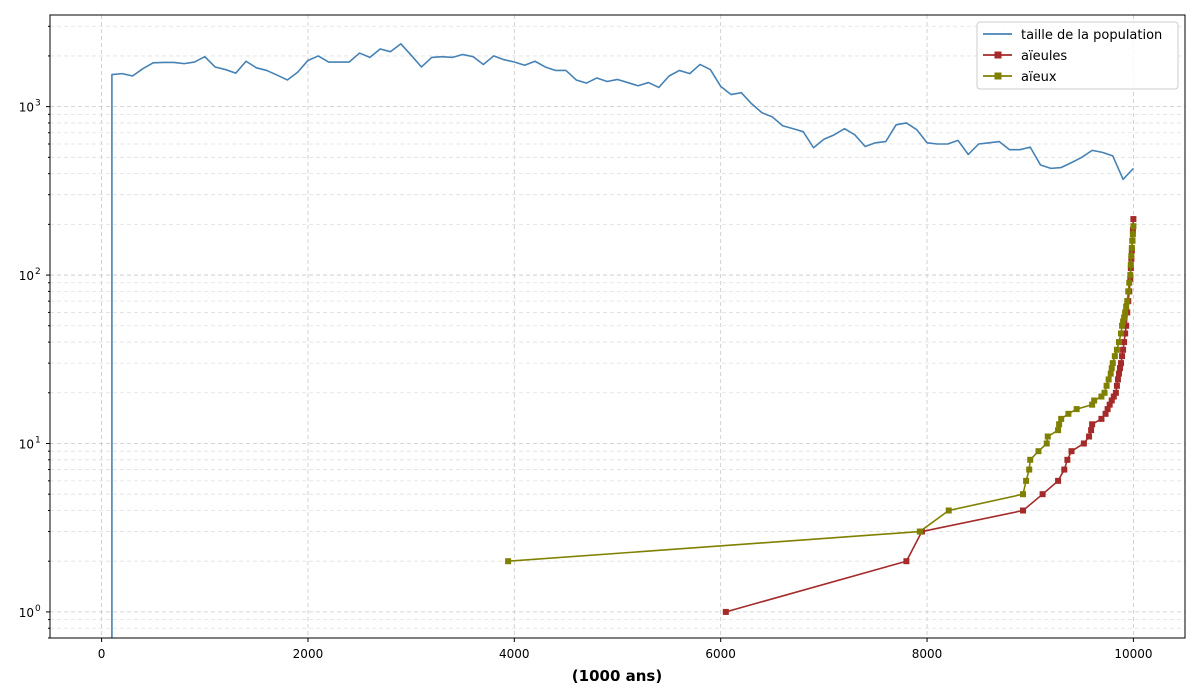  What do you see at coordinates (38, 272) in the screenshot?
I see `y-tick-exponent: 2` at bounding box center [38, 272].